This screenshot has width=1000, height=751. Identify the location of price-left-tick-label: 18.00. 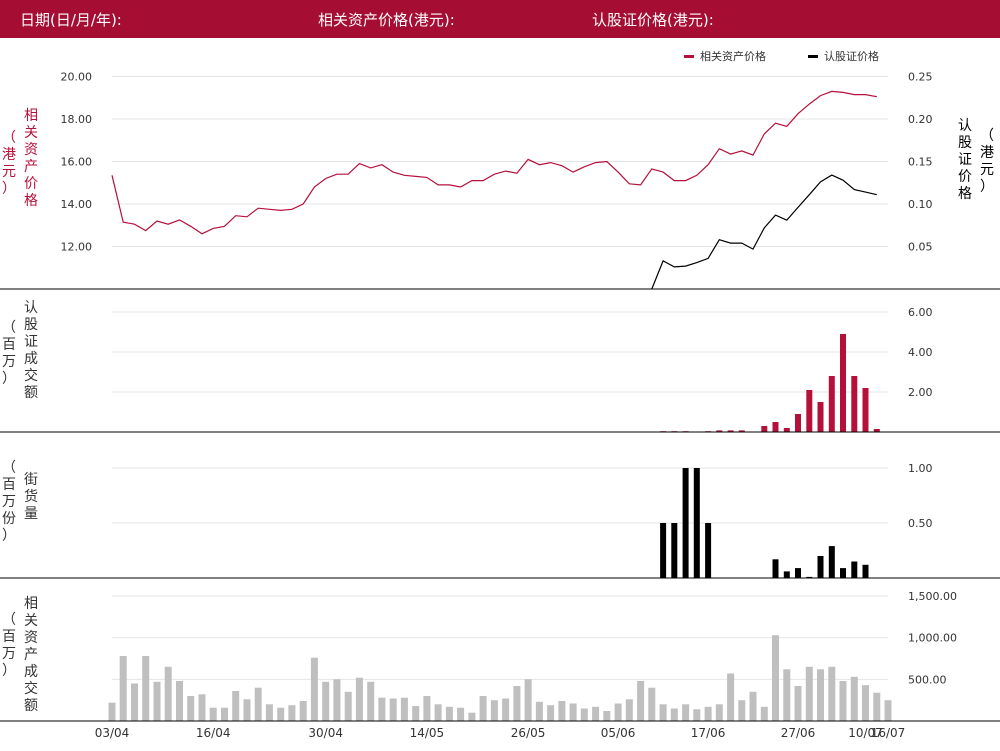
(77, 119).